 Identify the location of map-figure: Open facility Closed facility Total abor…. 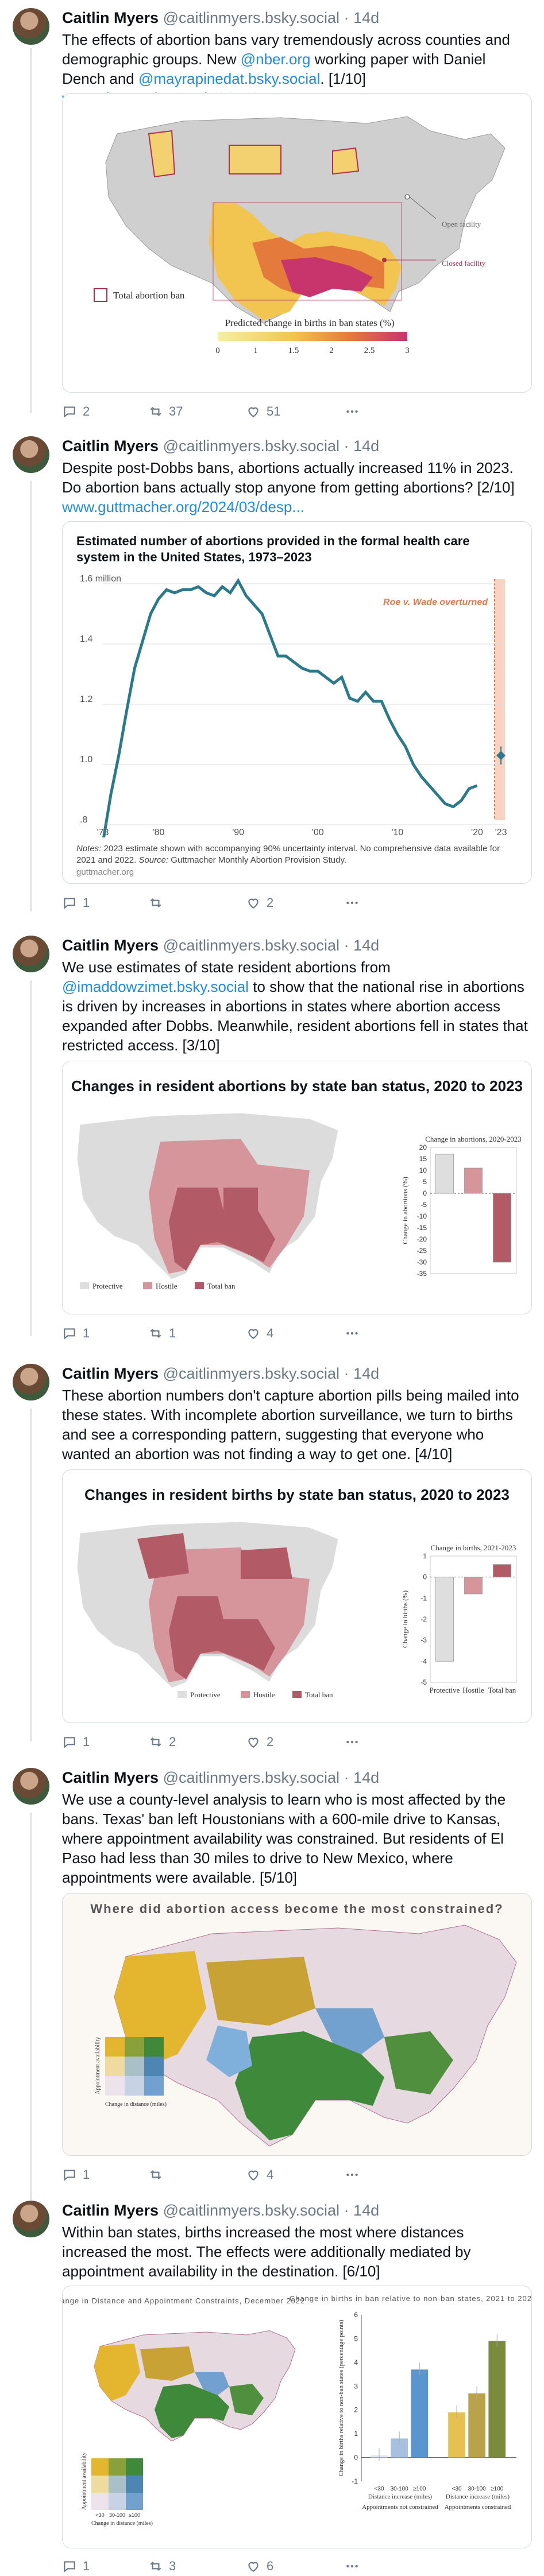
(300, 235).